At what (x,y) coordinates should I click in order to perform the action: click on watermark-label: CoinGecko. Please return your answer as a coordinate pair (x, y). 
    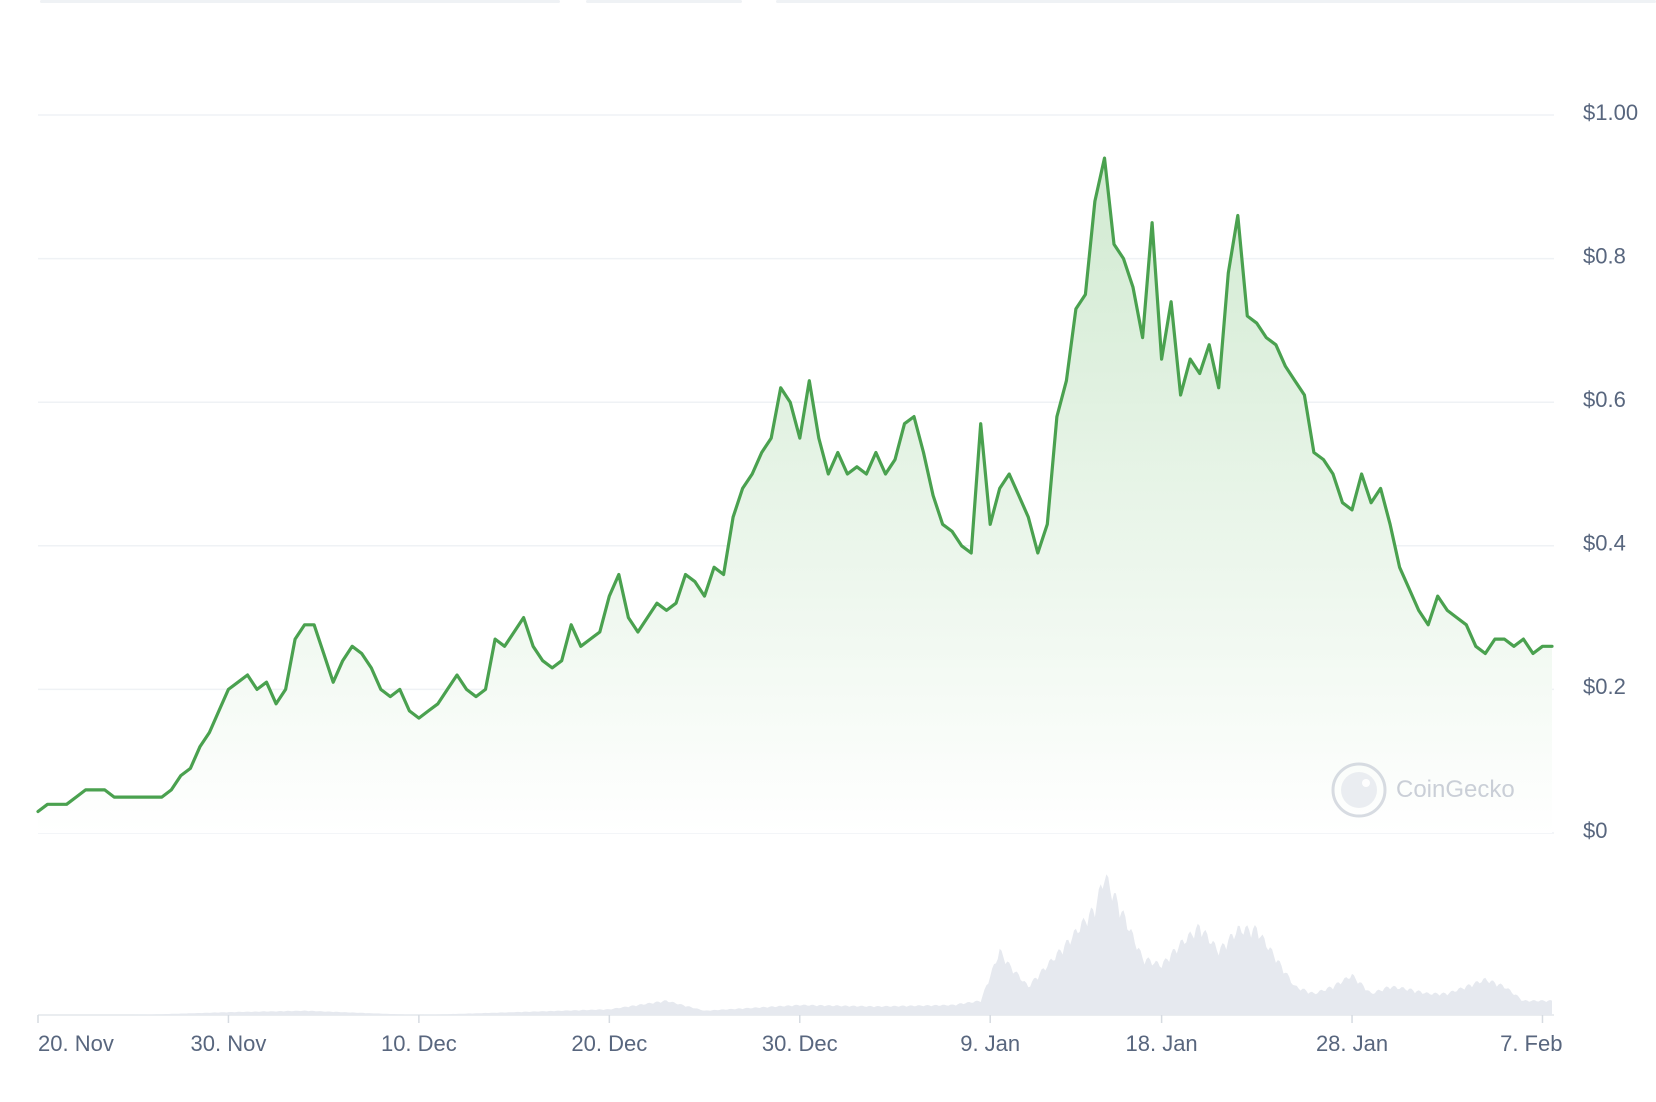
    Looking at the image, I should click on (1455, 789).